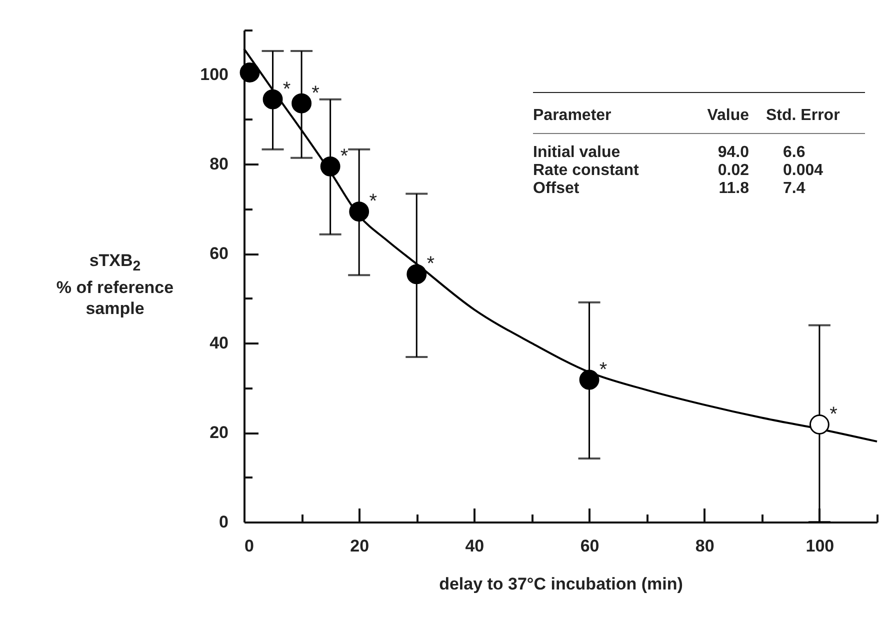  I want to click on x-axis-title: delay to 37°C incubation (min), so click(561, 584).